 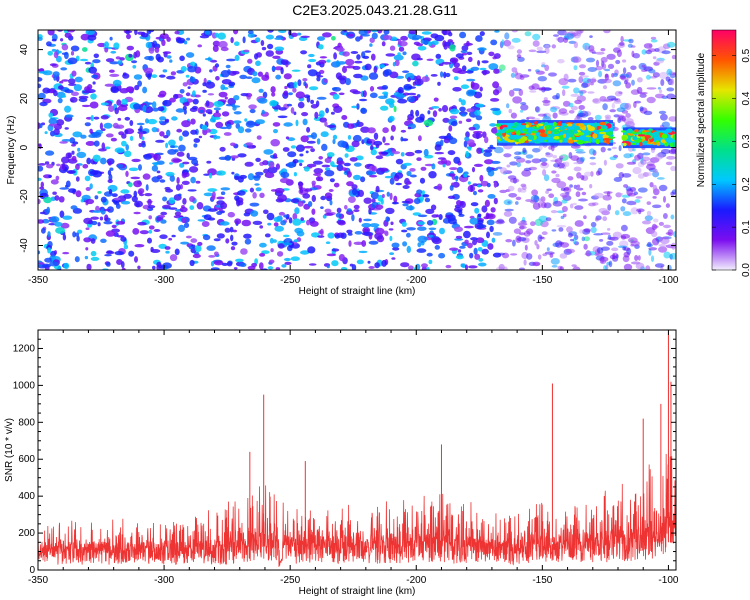 What do you see at coordinates (585, 134) in the screenshot?
I see `spectrogram-signal-band` at bounding box center [585, 134].